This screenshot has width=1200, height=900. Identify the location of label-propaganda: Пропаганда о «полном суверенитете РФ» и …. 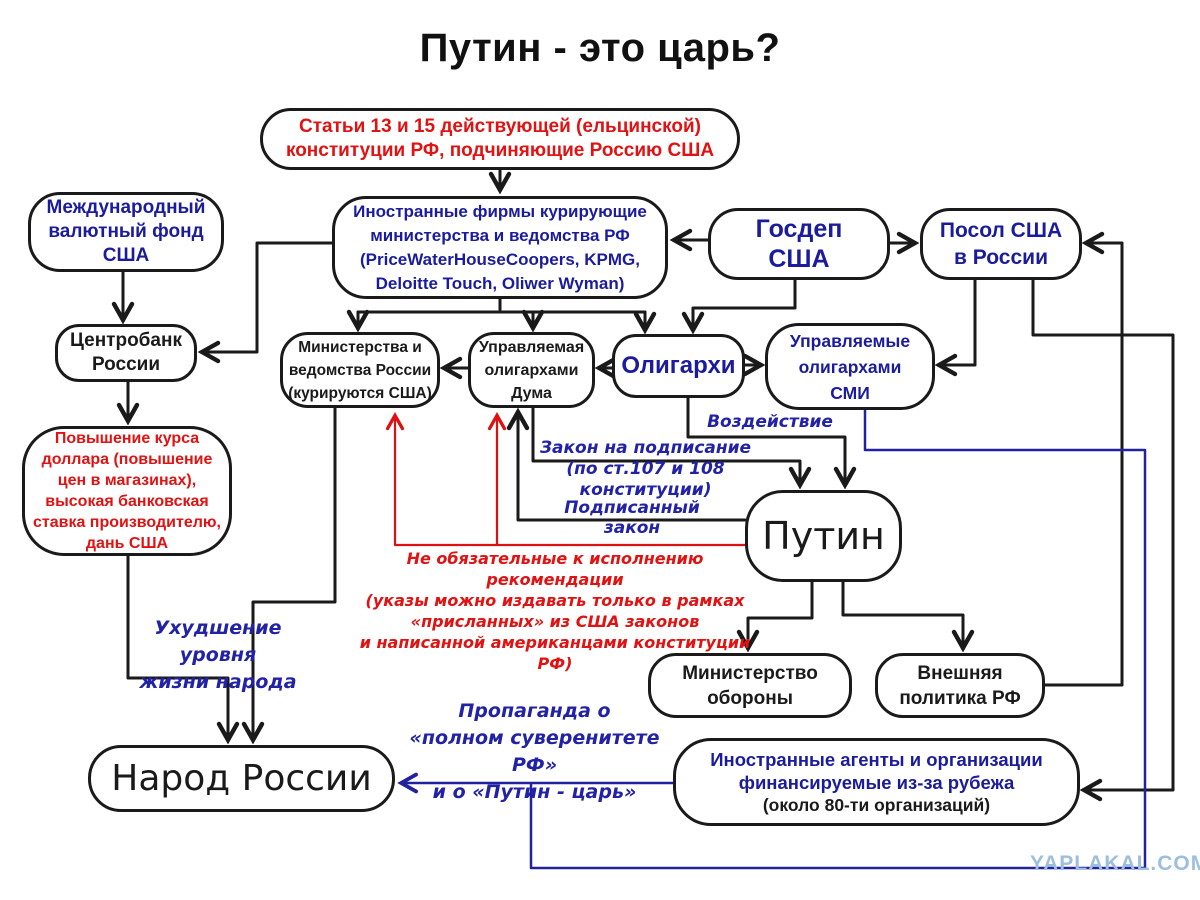
(534, 751).